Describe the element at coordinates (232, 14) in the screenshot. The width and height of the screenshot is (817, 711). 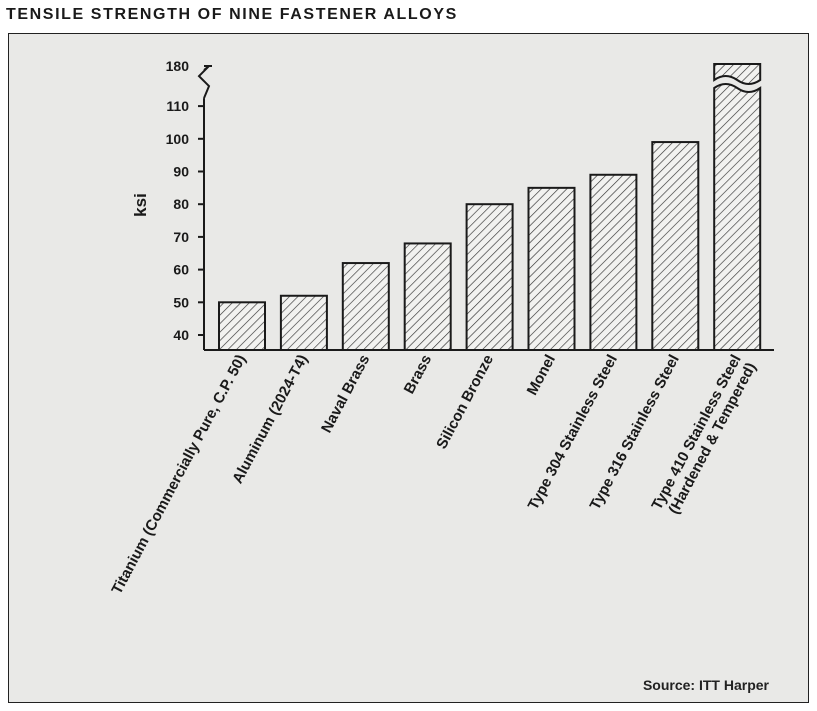
I see `page-title: TENSILE STRENGTH OF NINE FASTENER ALLOYS` at that location.